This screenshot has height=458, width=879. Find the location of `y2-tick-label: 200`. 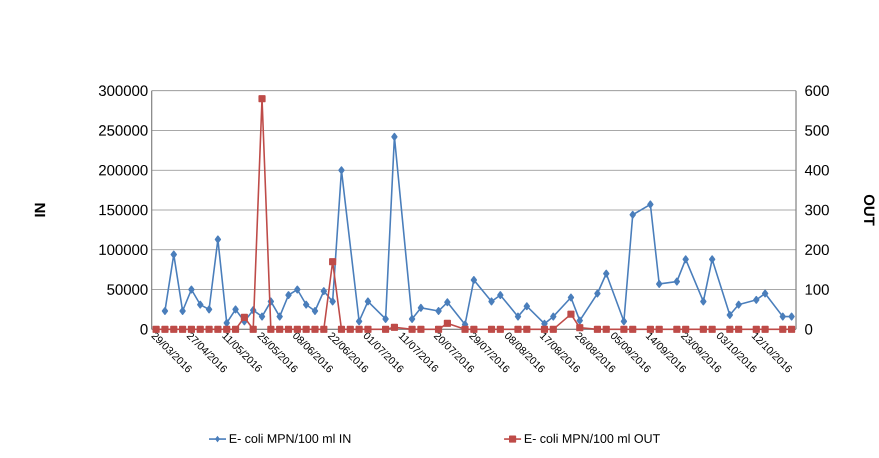

y2-tick-label: 200 is located at coordinates (817, 250).